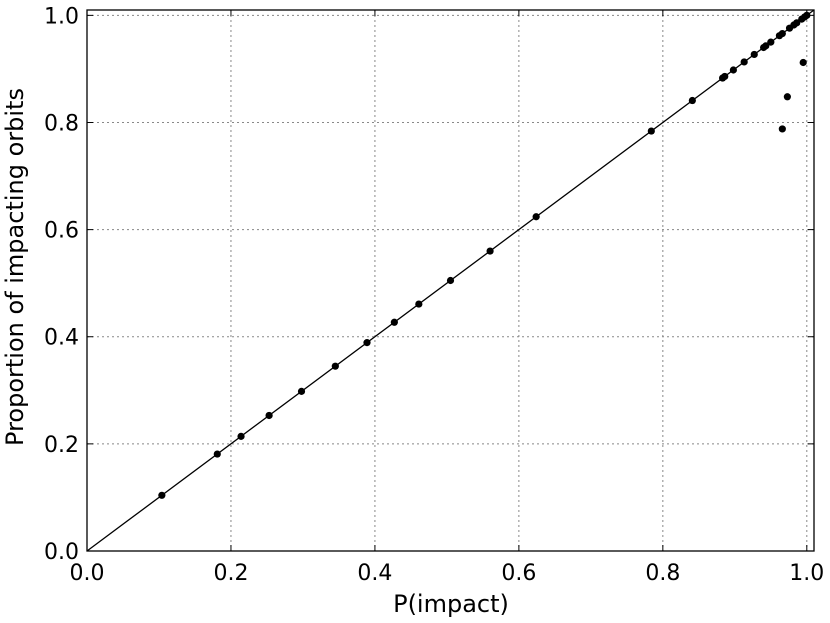  What do you see at coordinates (518, 573) in the screenshot?
I see `x-tick-label: 0.6` at bounding box center [518, 573].